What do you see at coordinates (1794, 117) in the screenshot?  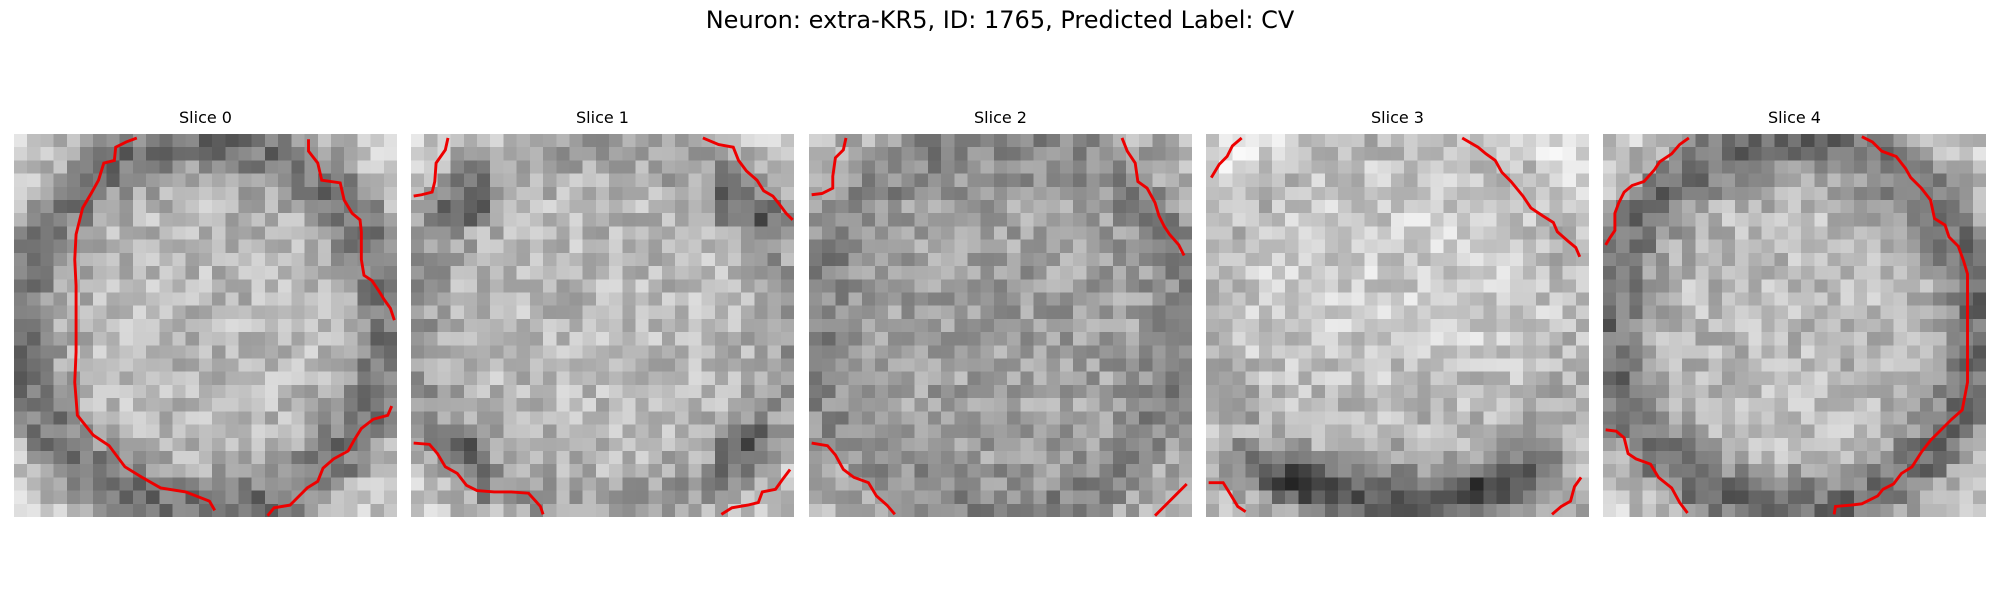 I see `slice-title: Slice 4` at bounding box center [1794, 117].